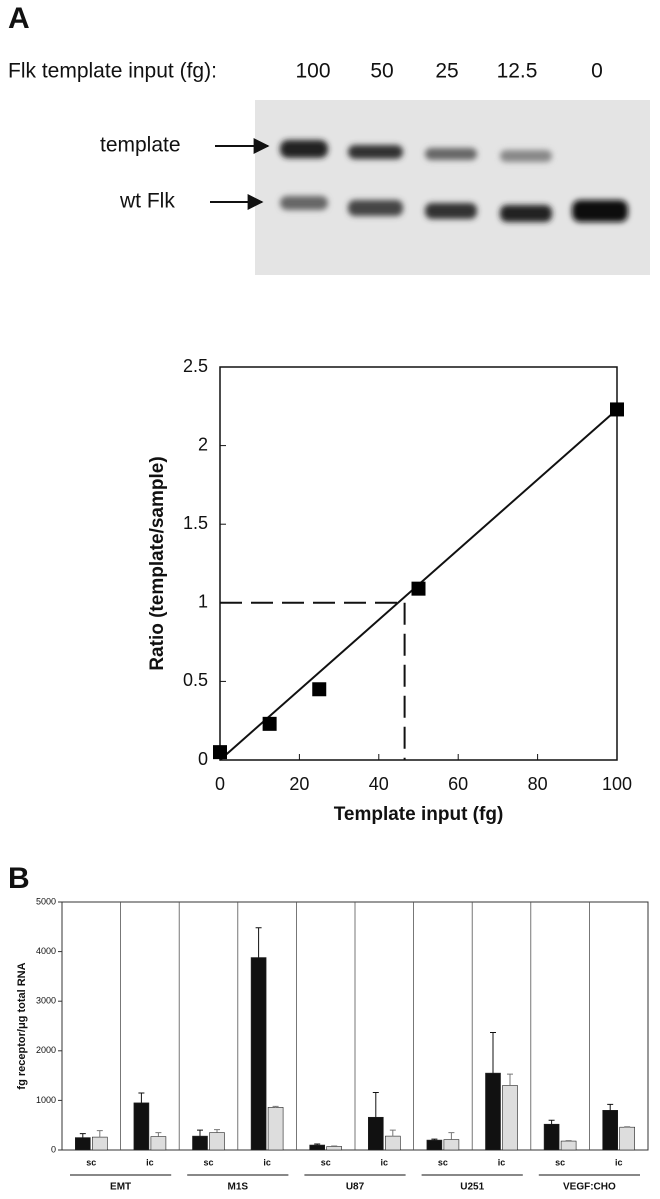 This screenshot has height=1199, width=660. I want to click on y-tick-label: 2.5, so click(195, 366).